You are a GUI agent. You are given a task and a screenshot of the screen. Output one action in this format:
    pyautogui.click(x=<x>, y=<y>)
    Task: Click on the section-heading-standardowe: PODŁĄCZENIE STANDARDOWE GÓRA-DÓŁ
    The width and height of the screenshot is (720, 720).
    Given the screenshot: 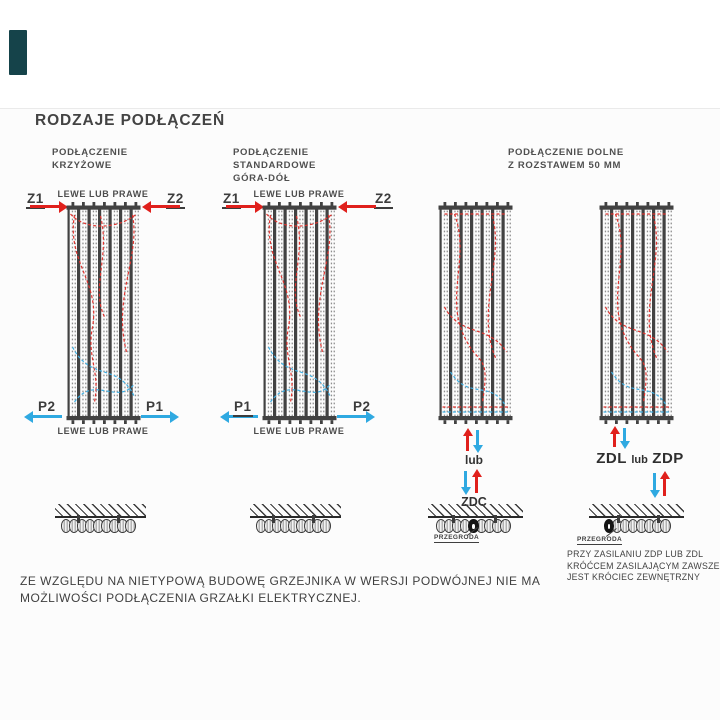 What is the action you would take?
    pyautogui.click(x=274, y=165)
    